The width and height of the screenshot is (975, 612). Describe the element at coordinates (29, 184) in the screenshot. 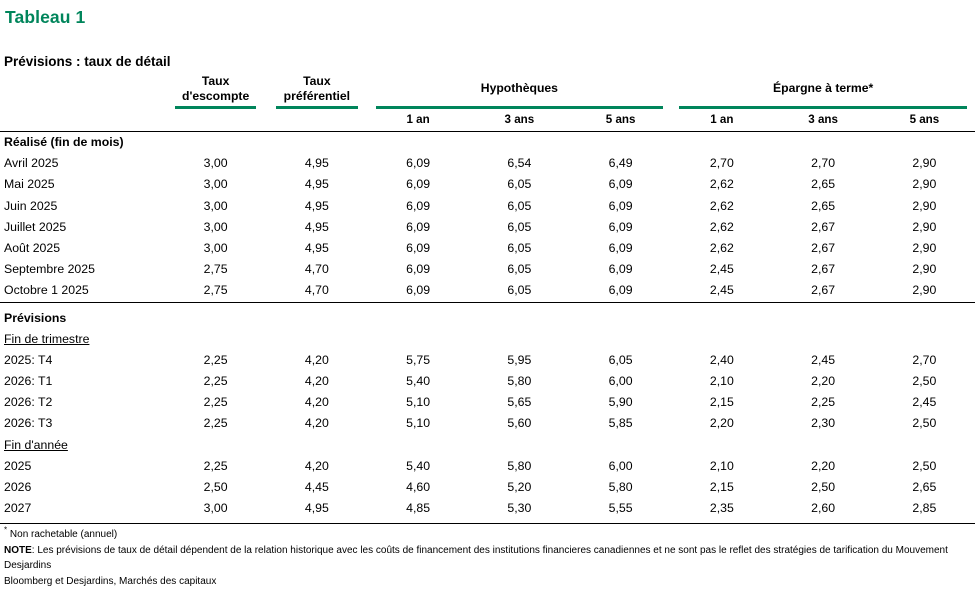

I see `row-label: Mai 2025` at that location.